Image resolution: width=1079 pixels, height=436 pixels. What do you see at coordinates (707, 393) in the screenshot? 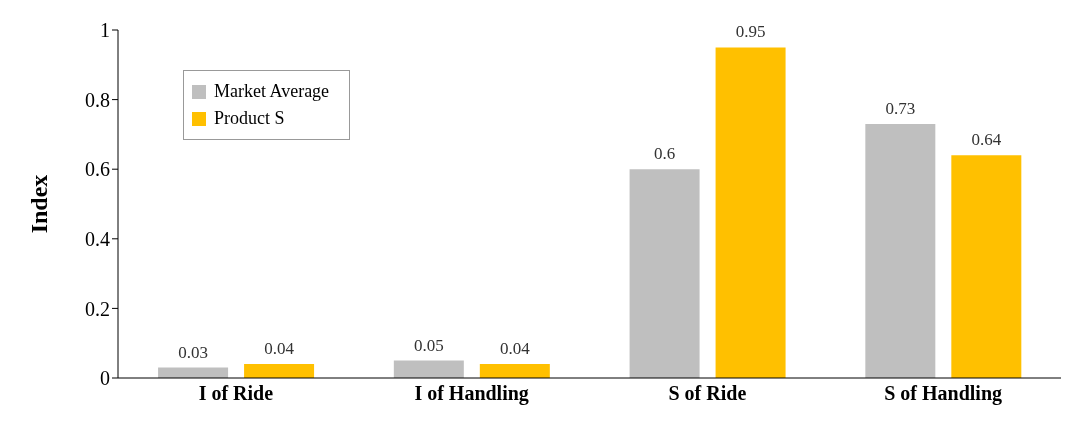
I see `x-tick-label: S of Ride` at bounding box center [707, 393].